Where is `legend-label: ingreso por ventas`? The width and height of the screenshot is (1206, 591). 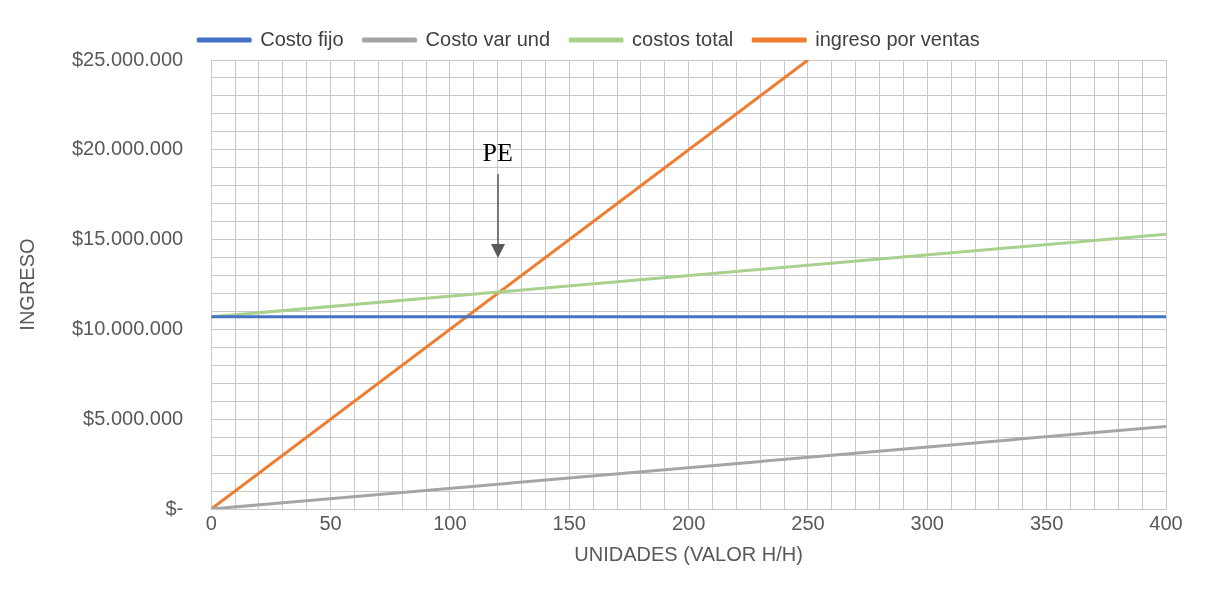
legend-label: ingreso por ventas is located at coordinates (897, 38).